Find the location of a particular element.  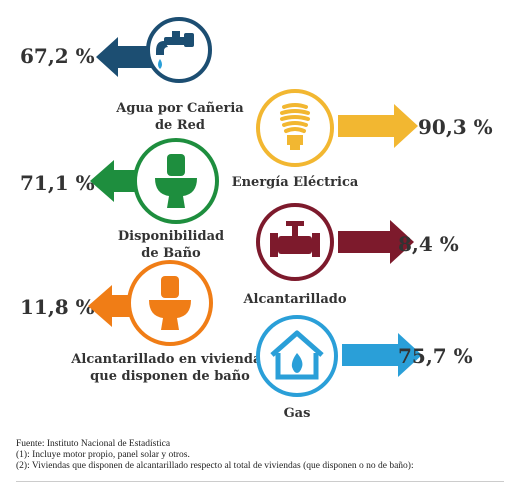

energy-label: Energía Eléctrica is located at coordinates (295, 182).